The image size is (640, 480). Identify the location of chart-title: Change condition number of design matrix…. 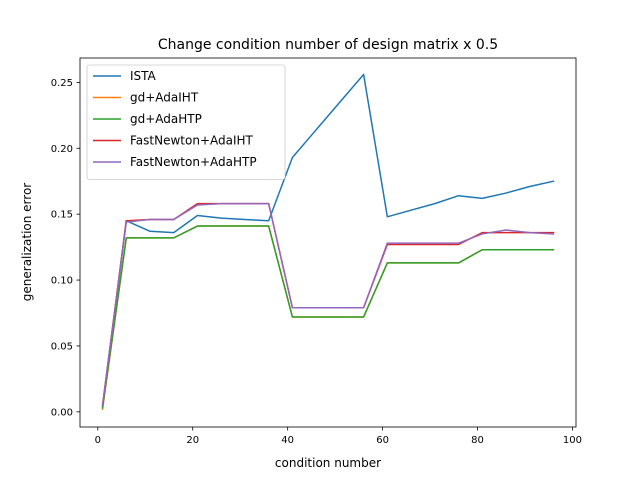
(328, 45).